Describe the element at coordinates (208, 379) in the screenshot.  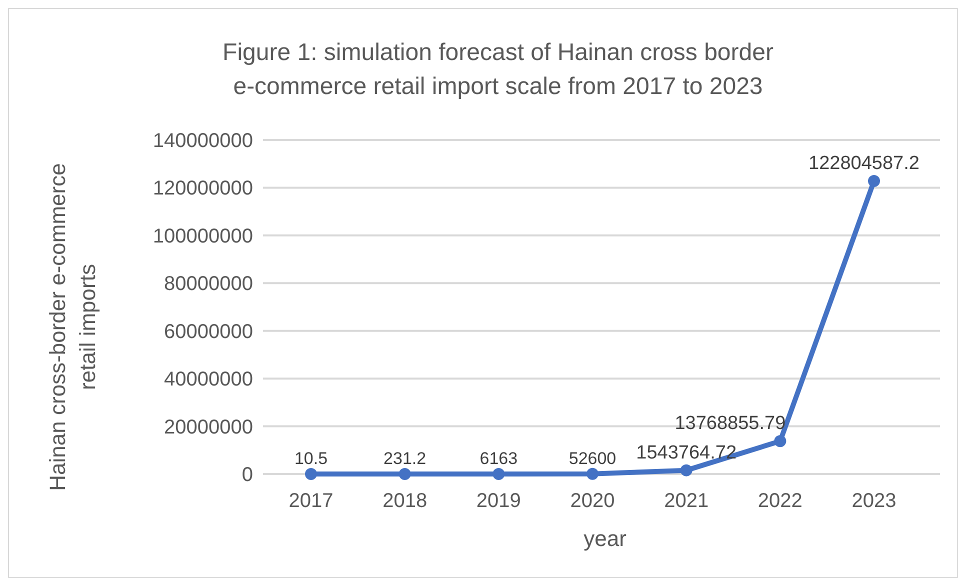
I see `y-tick-label: 40000000` at that location.